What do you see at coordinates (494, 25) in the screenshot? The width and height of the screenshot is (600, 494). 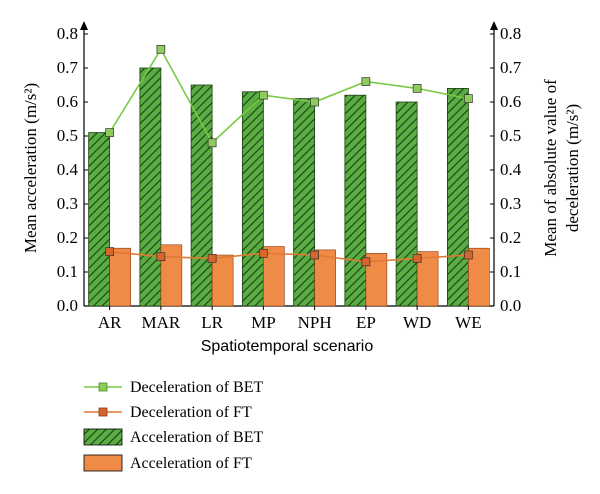 I see `y-axis-right-arrow-icon` at bounding box center [494, 25].